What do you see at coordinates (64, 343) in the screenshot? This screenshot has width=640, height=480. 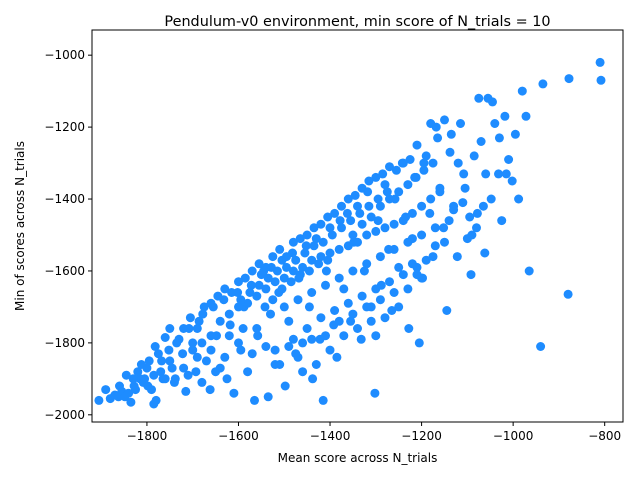 I see `y-tick-label: −1800` at bounding box center [64, 343].